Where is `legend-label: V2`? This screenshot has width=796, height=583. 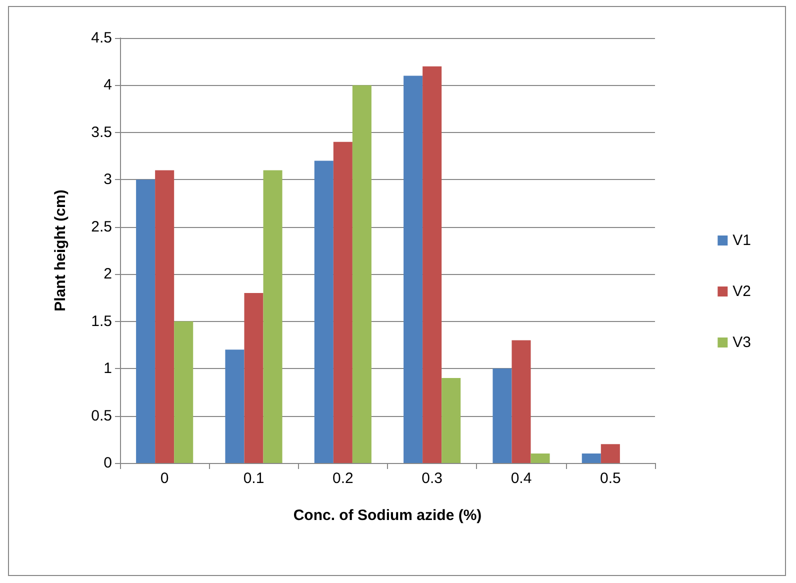
legend-label: V2 is located at coordinates (742, 291).